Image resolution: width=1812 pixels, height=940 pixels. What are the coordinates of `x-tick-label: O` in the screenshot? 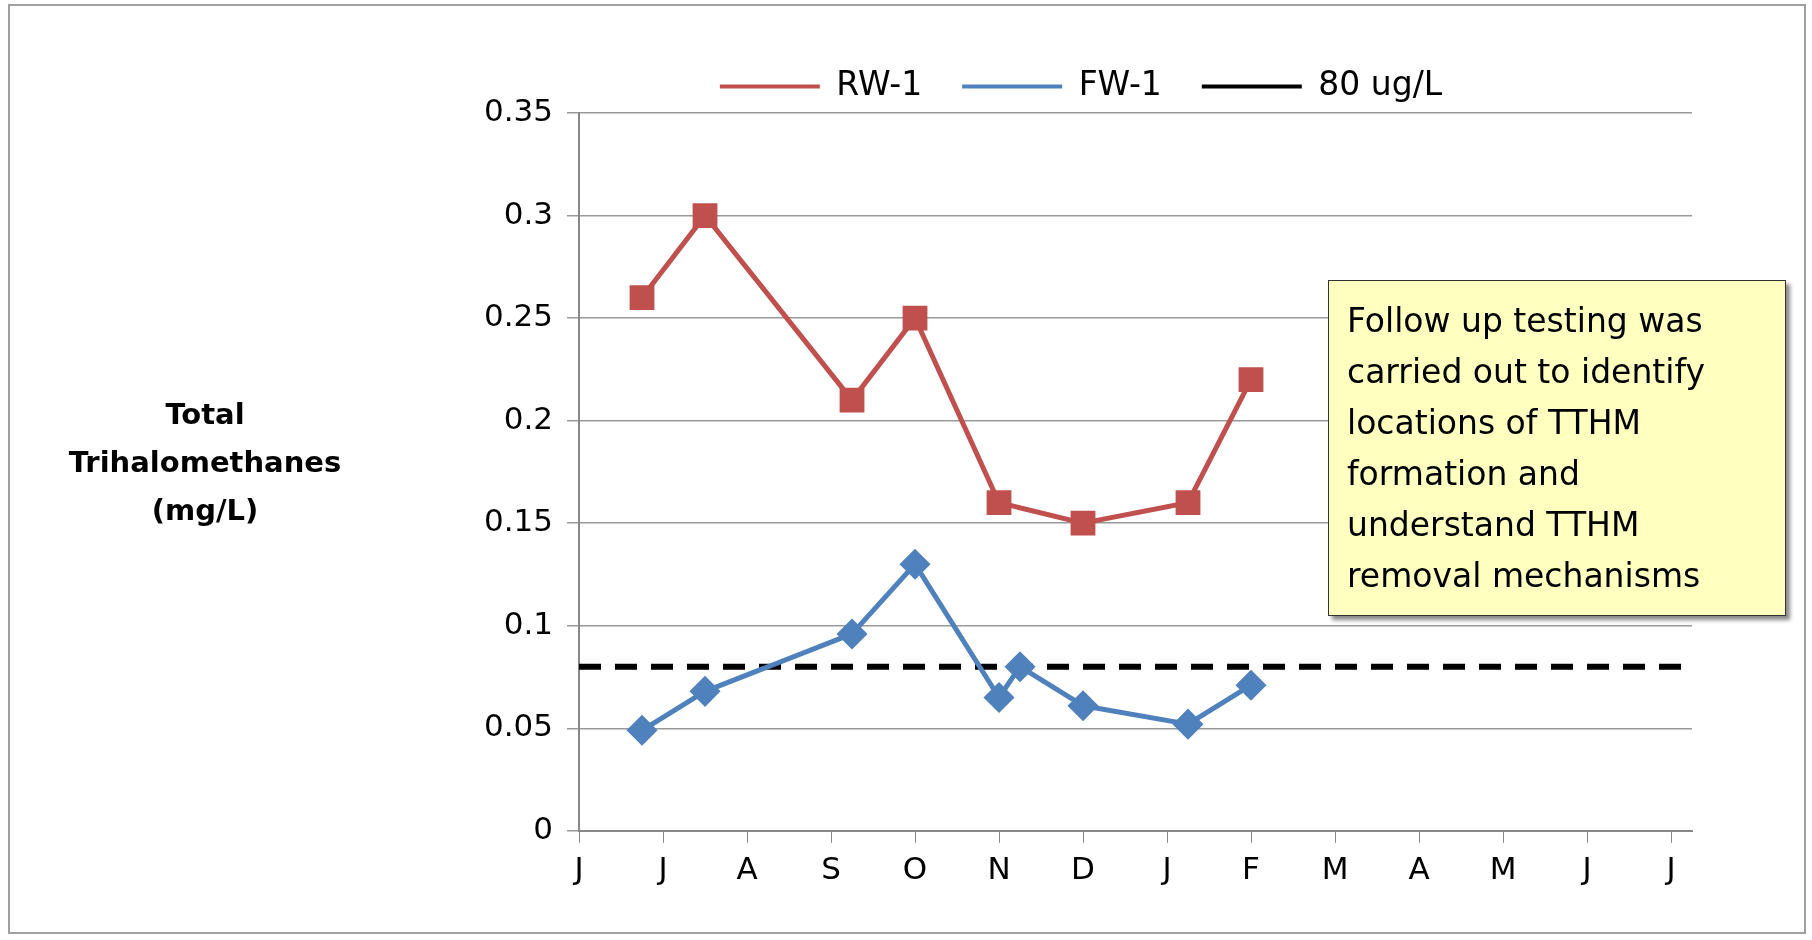 It's located at (915, 868).